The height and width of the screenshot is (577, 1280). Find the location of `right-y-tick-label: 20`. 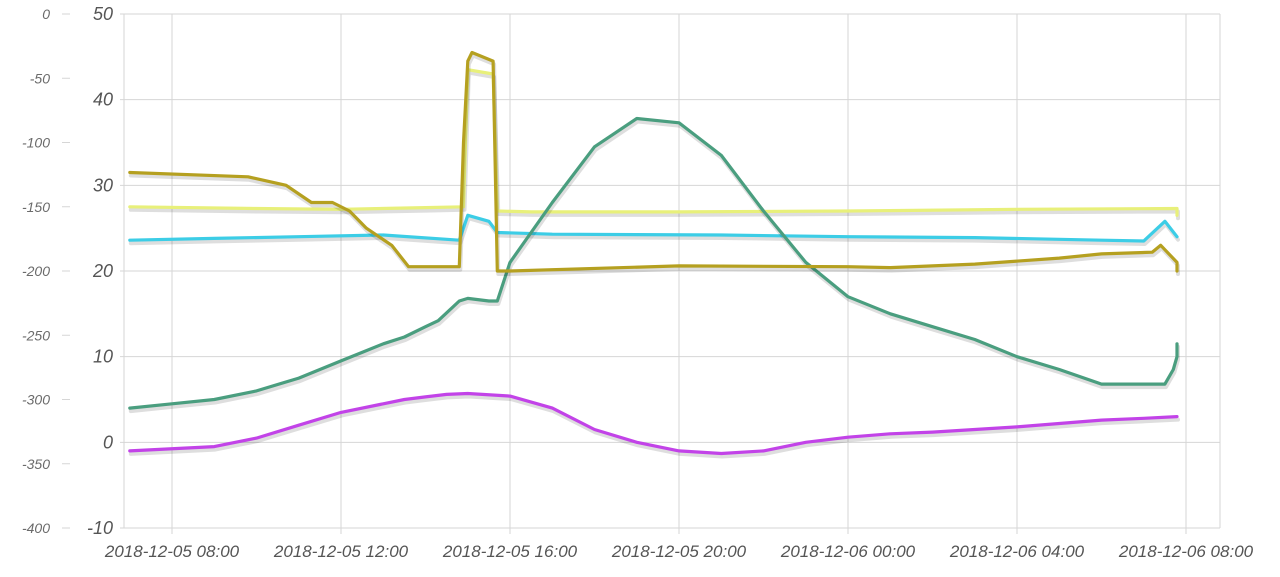

right-y-tick-label: 20 is located at coordinates (102, 271).